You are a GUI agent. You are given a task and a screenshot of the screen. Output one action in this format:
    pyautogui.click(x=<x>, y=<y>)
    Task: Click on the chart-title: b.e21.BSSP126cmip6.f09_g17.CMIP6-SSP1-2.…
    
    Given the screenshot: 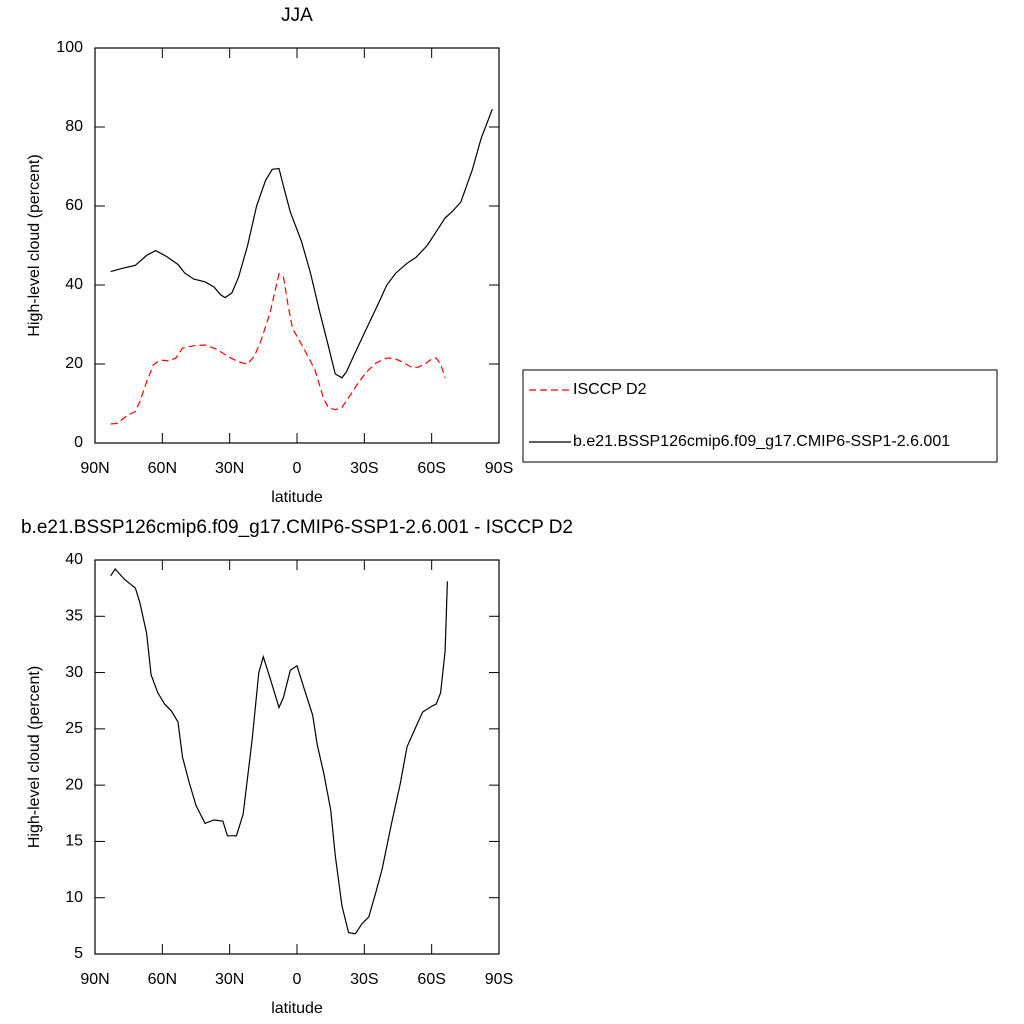 What is the action you would take?
    pyautogui.click(x=297, y=527)
    